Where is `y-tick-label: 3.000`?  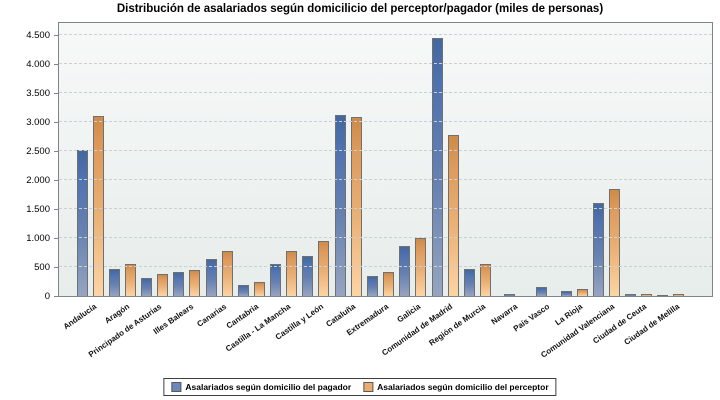 y-tick-label: 3.000 is located at coordinates (38, 122).